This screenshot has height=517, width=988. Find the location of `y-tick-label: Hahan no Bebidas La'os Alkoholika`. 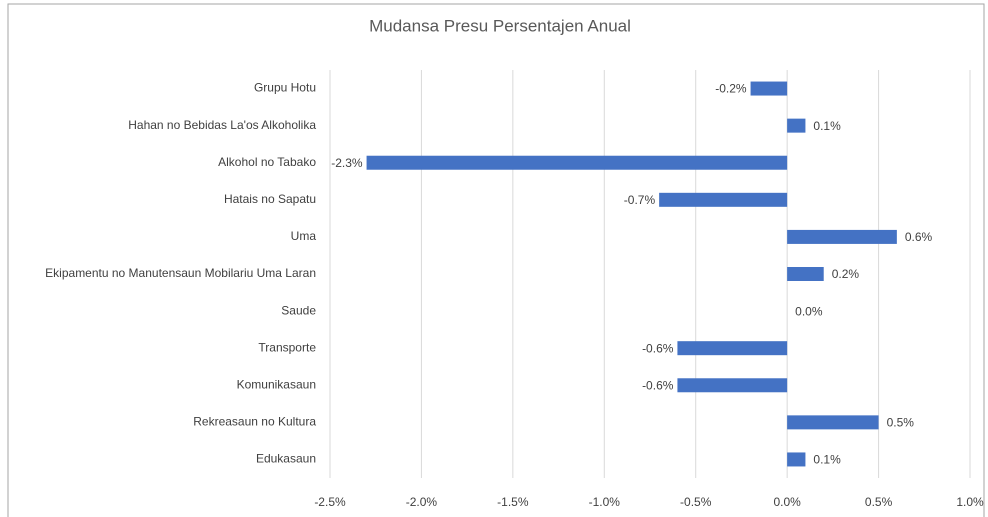

y-tick-label: Hahan no Bebidas La'os Alkoholika is located at coordinates (222, 125).